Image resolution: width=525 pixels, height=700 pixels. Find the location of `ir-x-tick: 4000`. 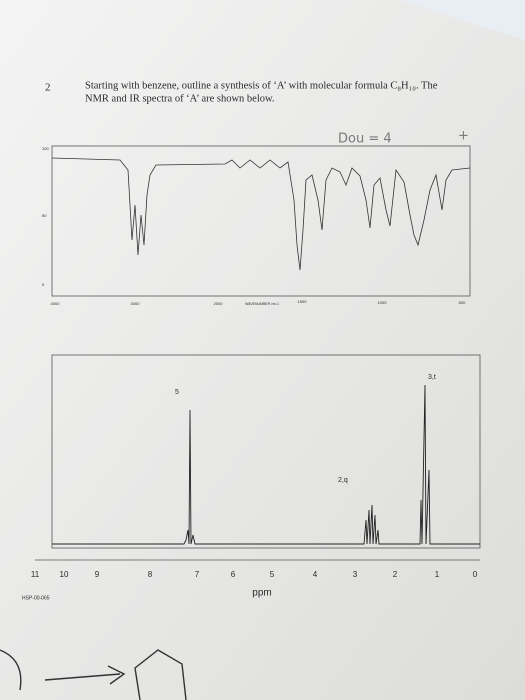

ir-x-tick: 4000 is located at coordinates (56, 303).